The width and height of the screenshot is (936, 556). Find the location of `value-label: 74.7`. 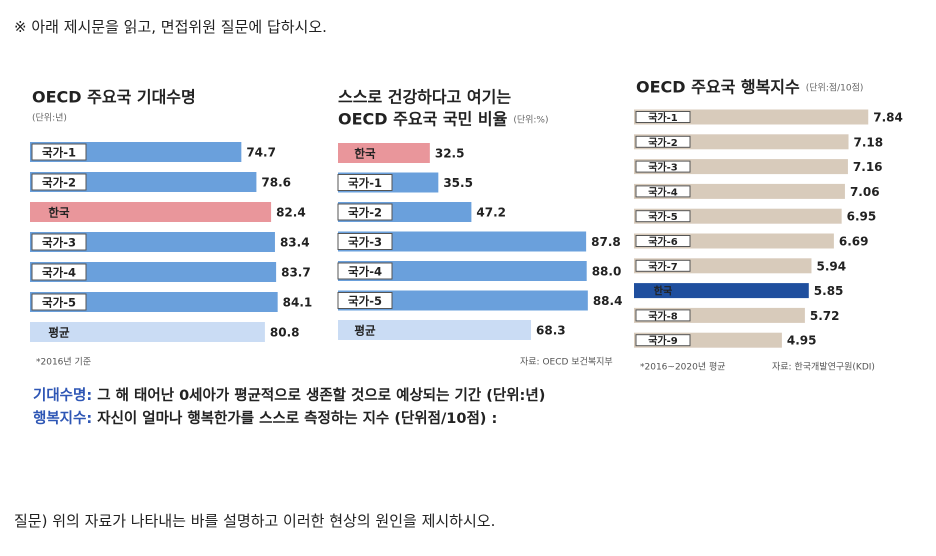

value-label: 74.7 is located at coordinates (261, 153).